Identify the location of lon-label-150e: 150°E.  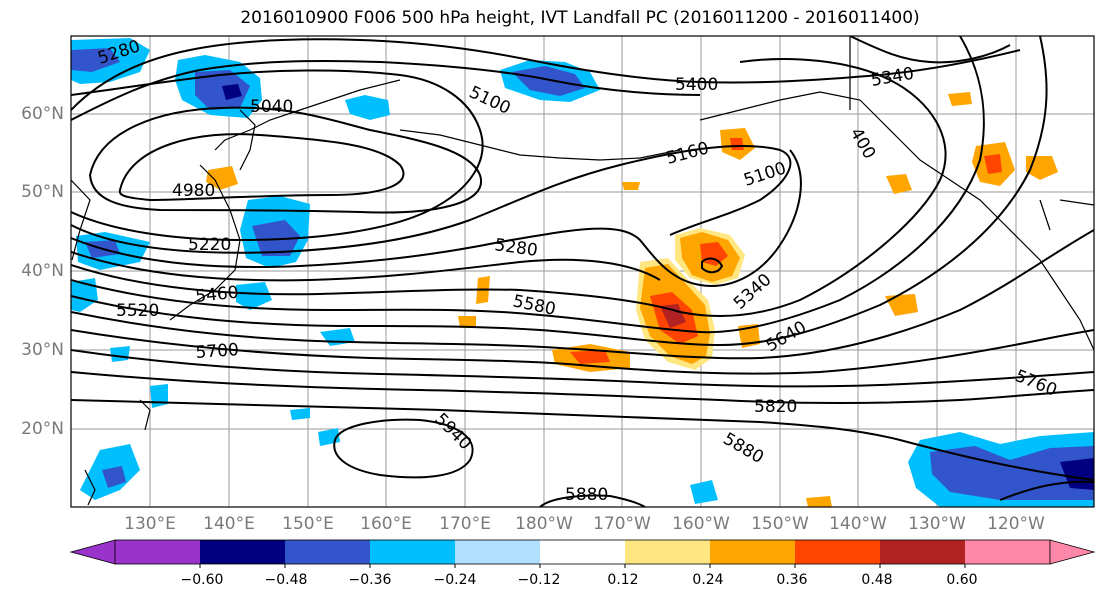
(308, 524).